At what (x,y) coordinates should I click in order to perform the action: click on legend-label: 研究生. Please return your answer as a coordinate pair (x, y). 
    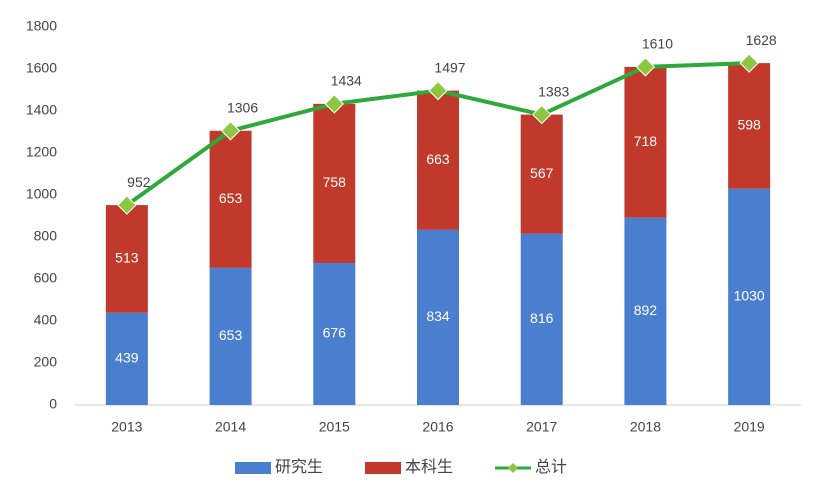
    Looking at the image, I should click on (299, 467).